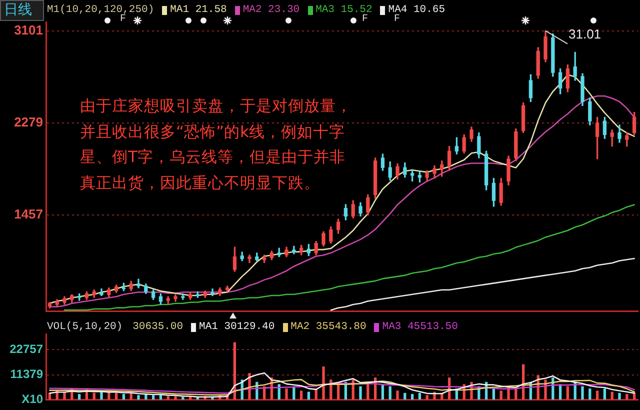 The image size is (640, 410). I want to click on legend-label: MA1 21.58, so click(198, 10).